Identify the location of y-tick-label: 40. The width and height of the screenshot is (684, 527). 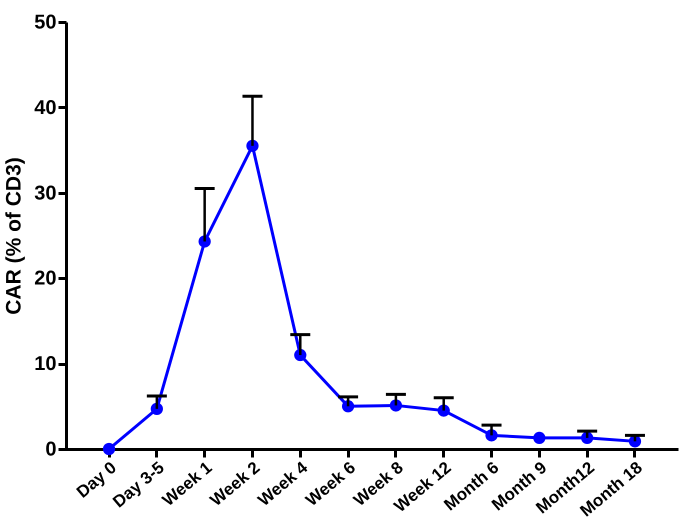
(45, 107).